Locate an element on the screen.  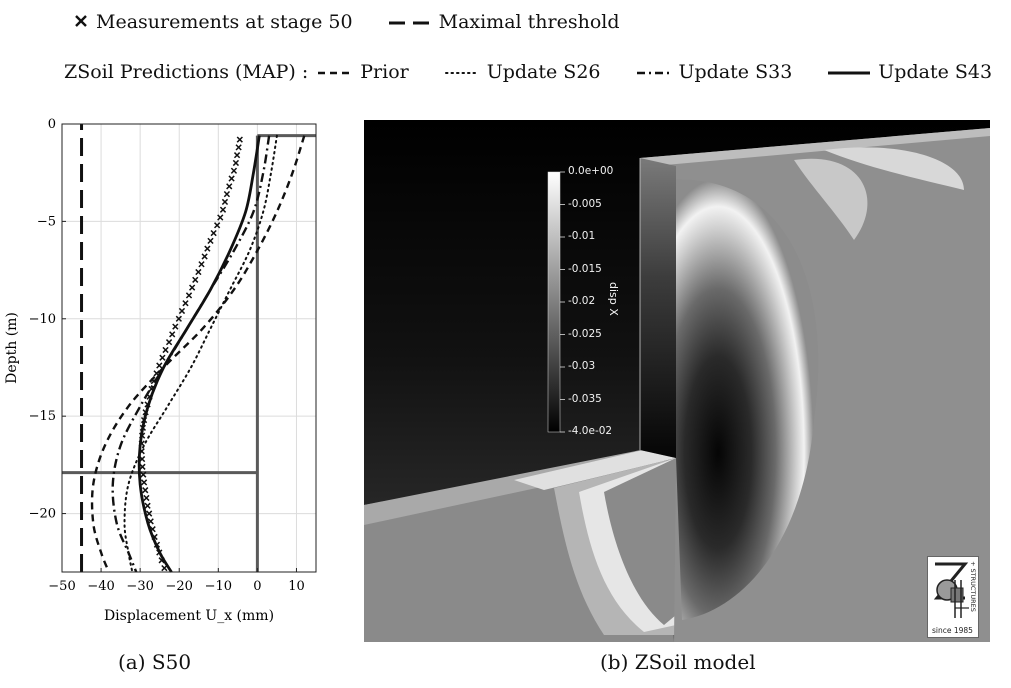
x-tick-label: 10 is located at coordinates (296, 586).